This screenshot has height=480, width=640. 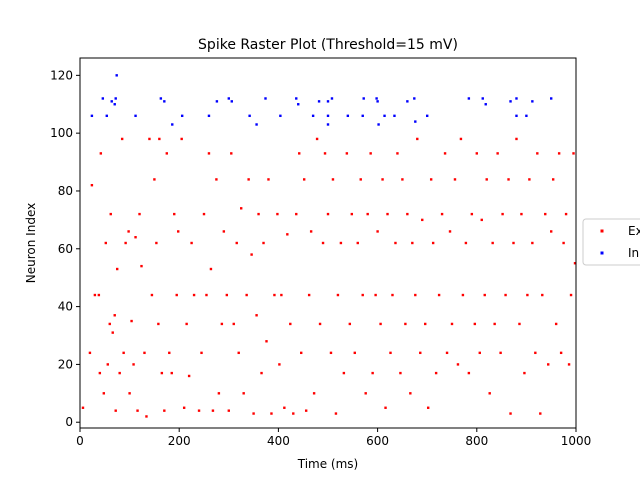 I want to click on chart-title: Spike Raster Plot (Threshold=15 mV), so click(x=328, y=45).